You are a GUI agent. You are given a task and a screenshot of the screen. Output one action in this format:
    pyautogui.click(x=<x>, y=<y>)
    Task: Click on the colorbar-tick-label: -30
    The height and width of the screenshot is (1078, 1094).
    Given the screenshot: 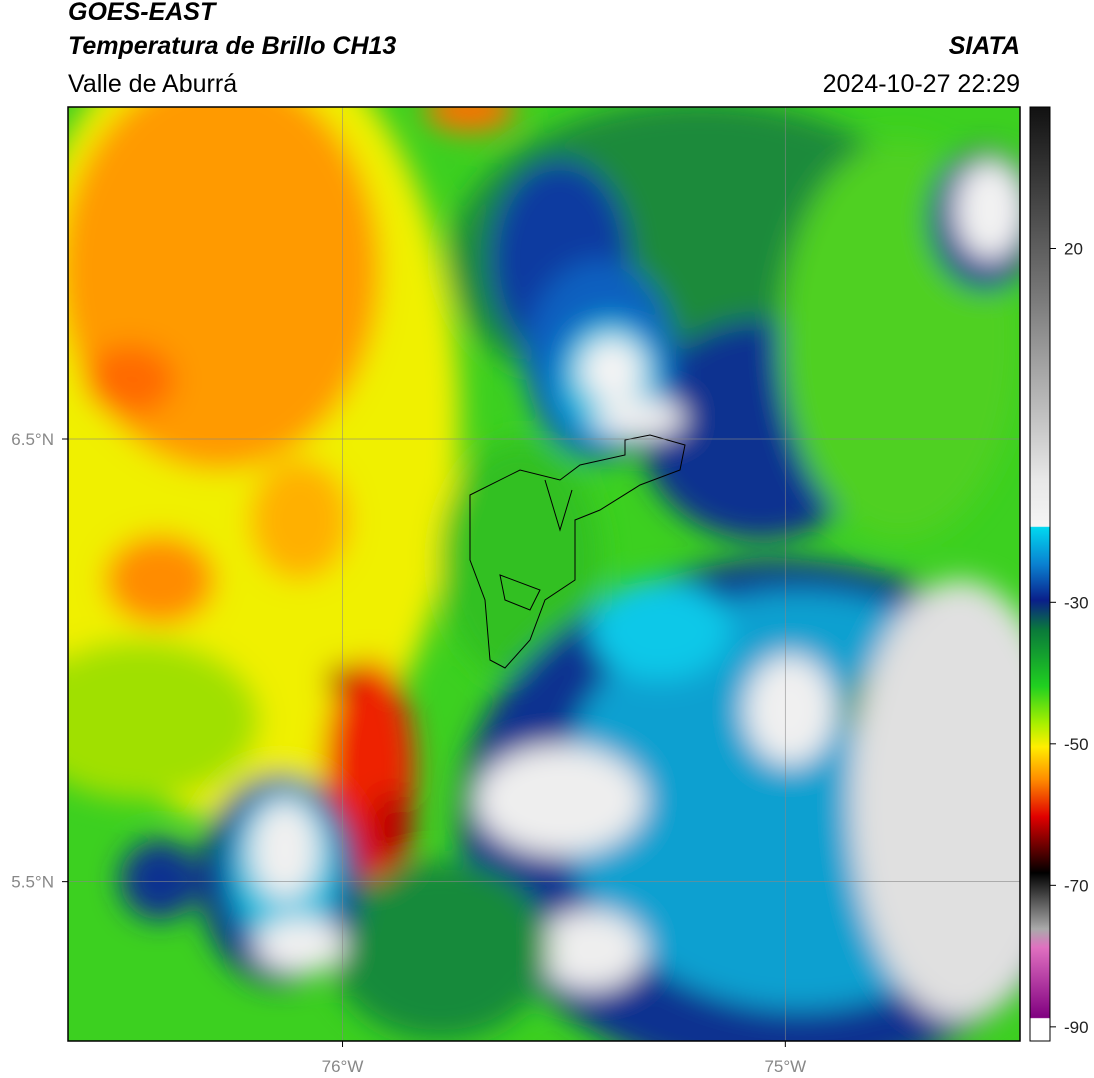 What is the action you would take?
    pyautogui.click(x=1076, y=602)
    